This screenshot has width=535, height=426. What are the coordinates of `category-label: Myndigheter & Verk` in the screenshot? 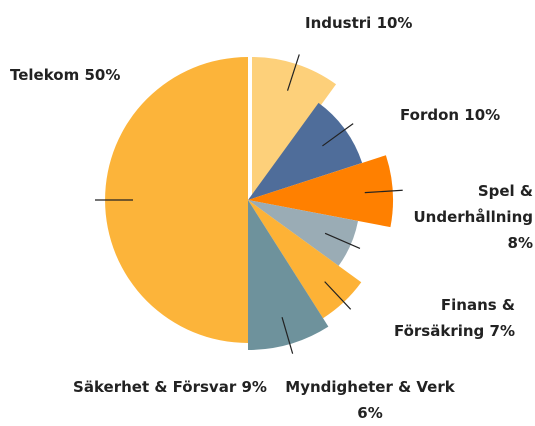 It's located at (370, 387).